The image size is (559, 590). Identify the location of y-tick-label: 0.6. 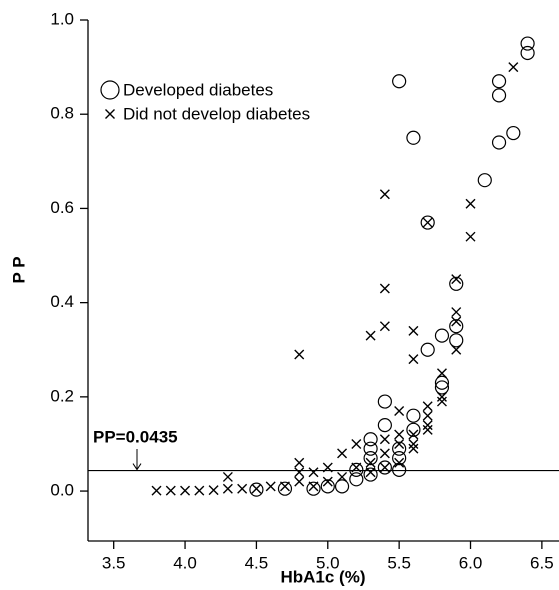
(62, 207).